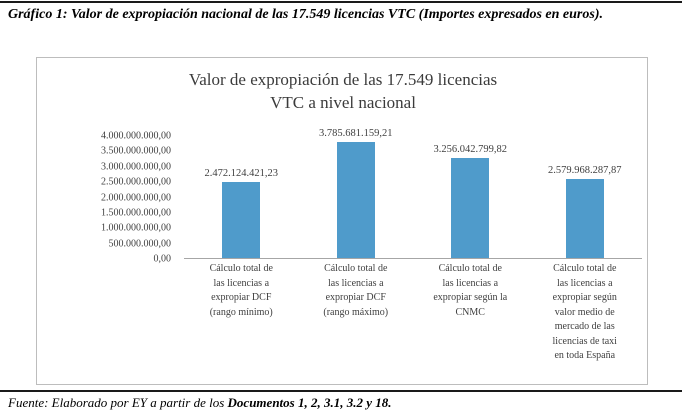  I want to click on bar-value-label: 3.785.681.159,21, so click(356, 133).